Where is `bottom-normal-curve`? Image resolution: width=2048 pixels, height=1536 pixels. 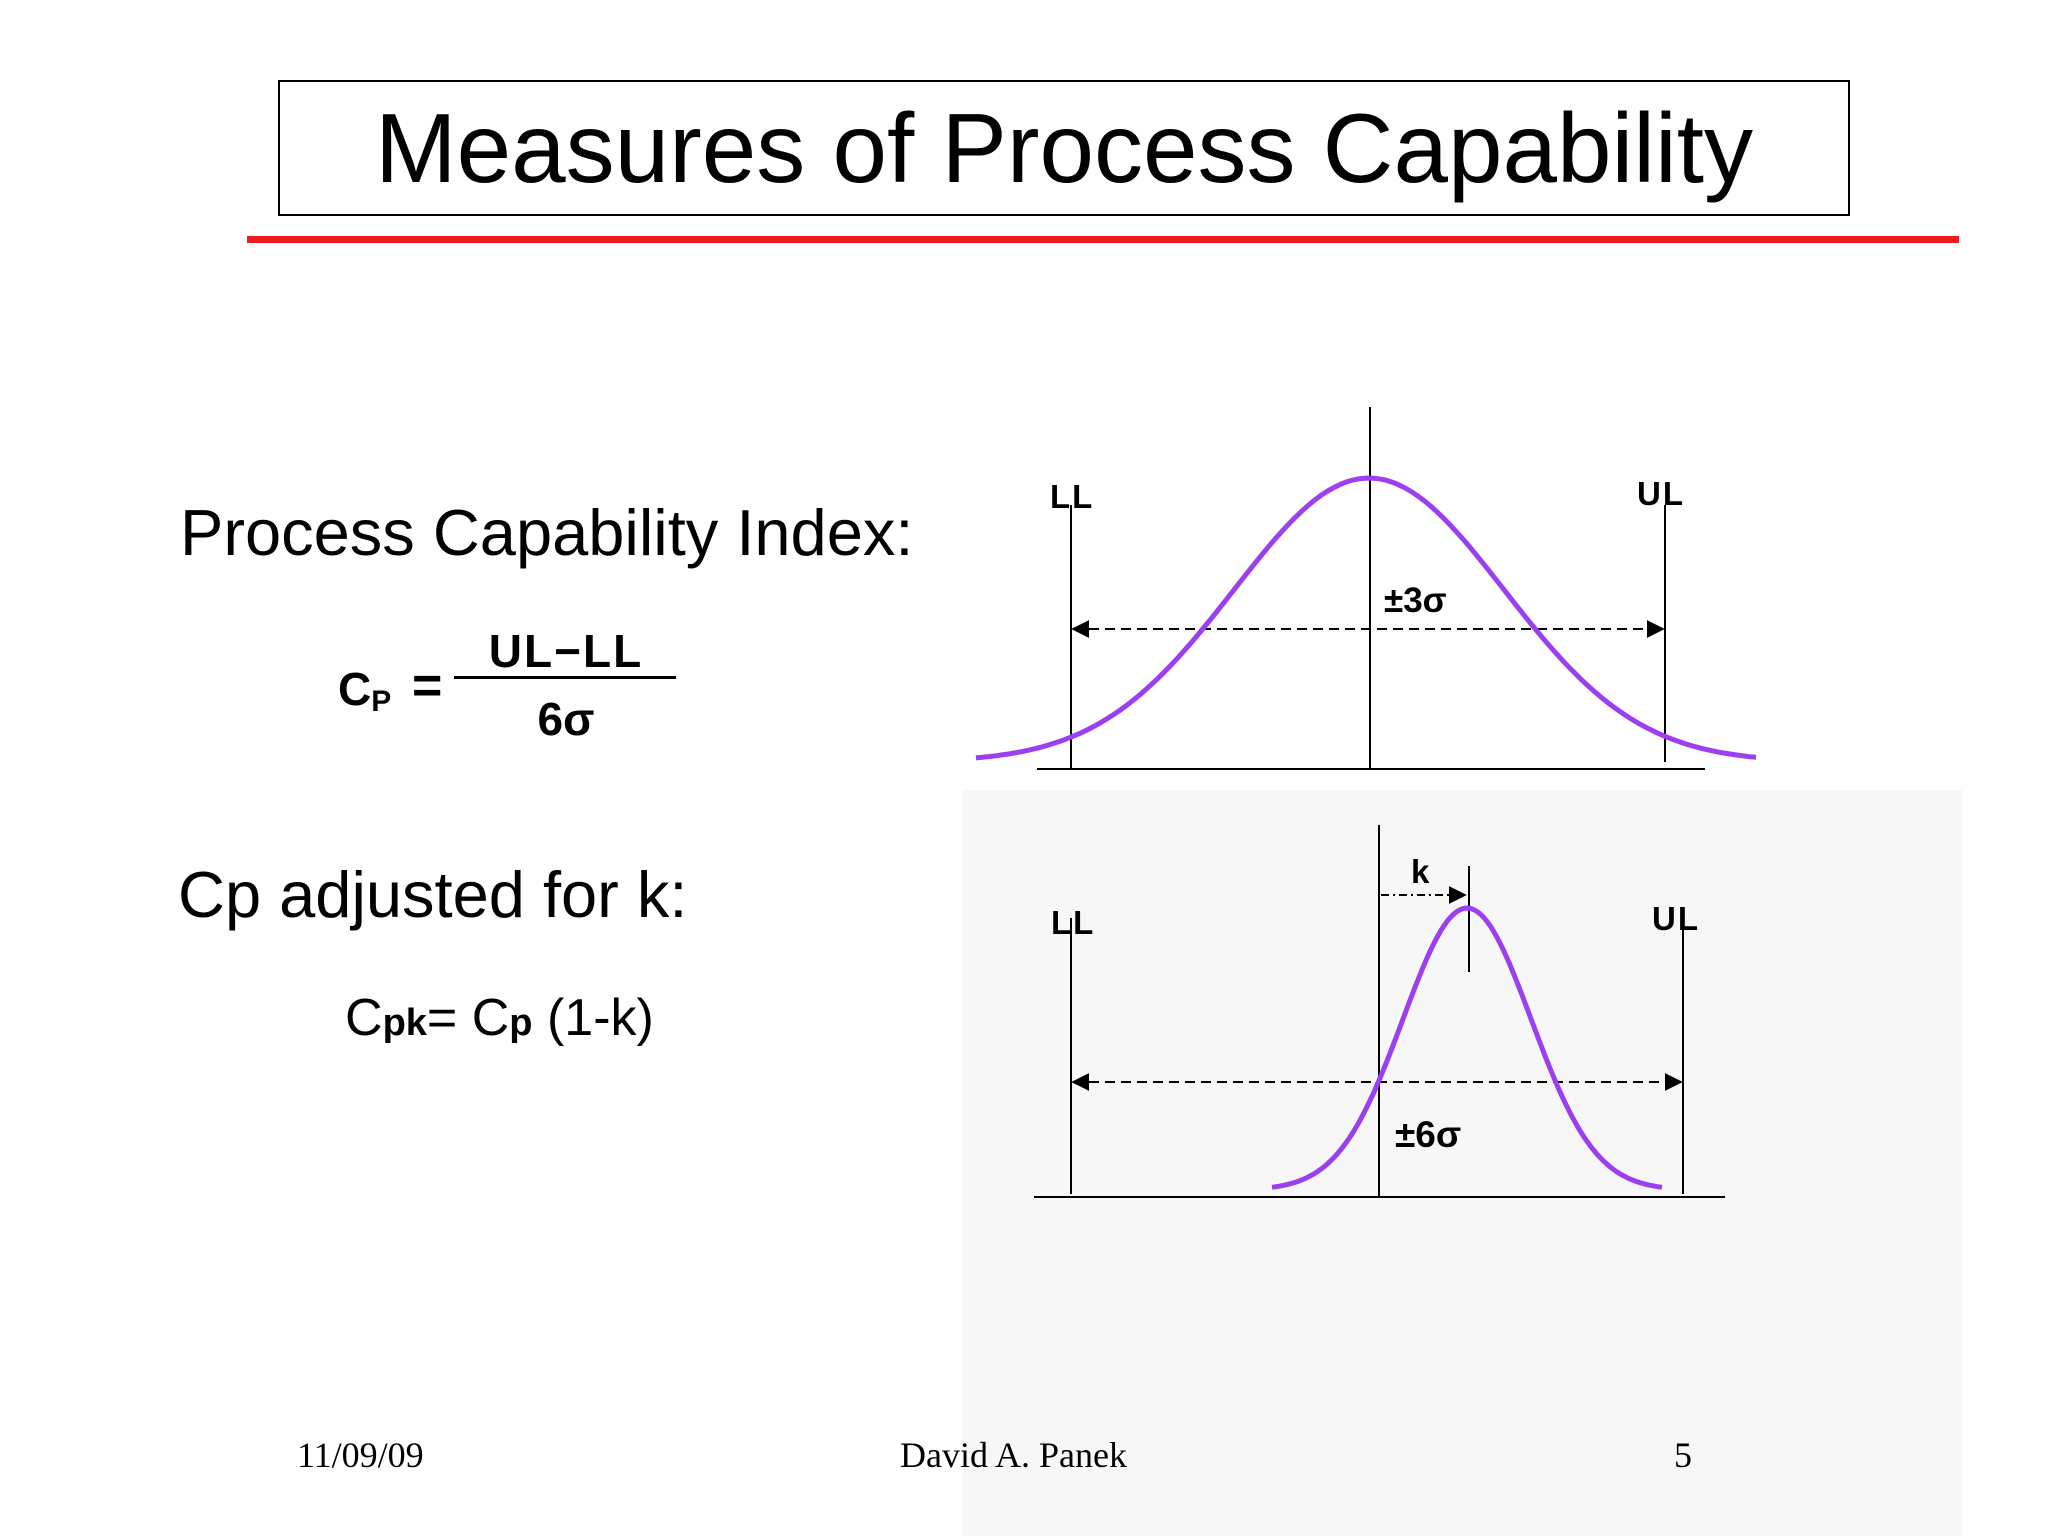
bottom-normal-curve is located at coordinates (1467, 1047).